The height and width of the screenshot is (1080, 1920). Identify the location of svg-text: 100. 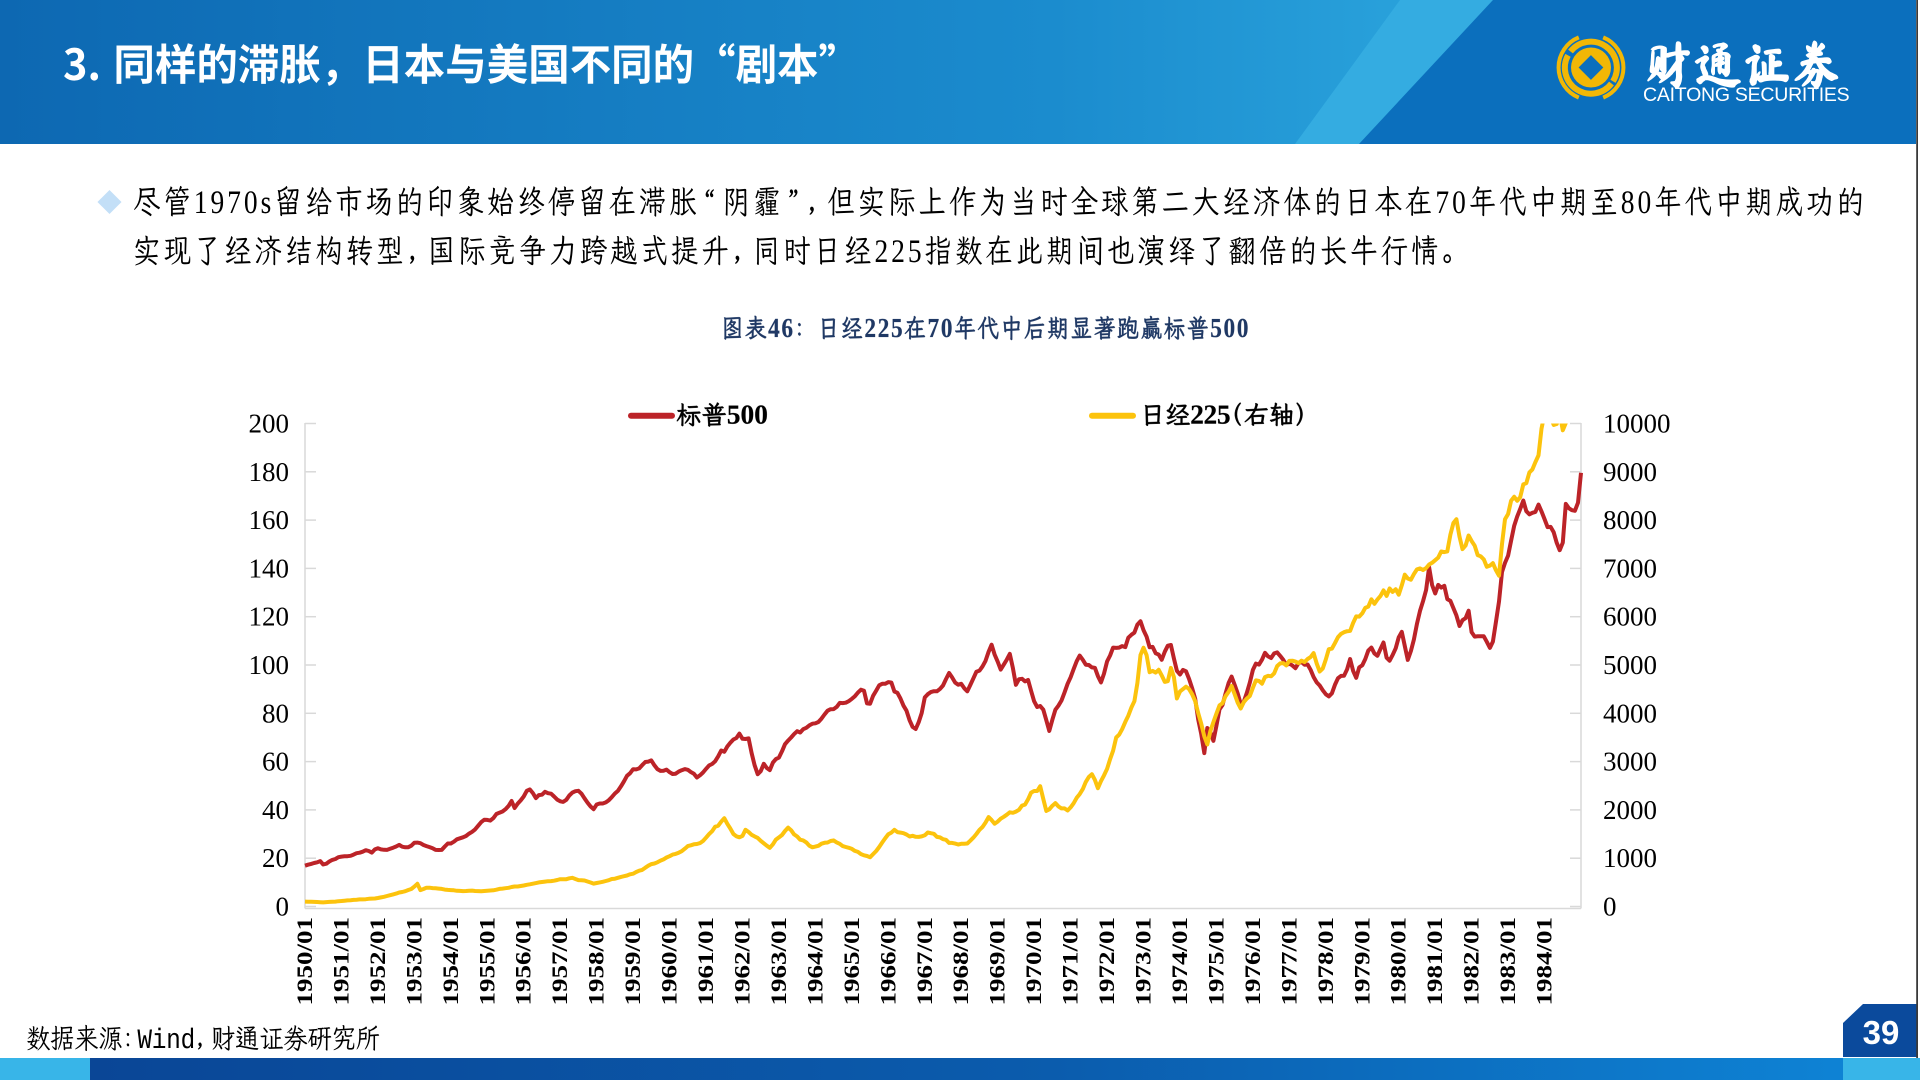
(269, 665).